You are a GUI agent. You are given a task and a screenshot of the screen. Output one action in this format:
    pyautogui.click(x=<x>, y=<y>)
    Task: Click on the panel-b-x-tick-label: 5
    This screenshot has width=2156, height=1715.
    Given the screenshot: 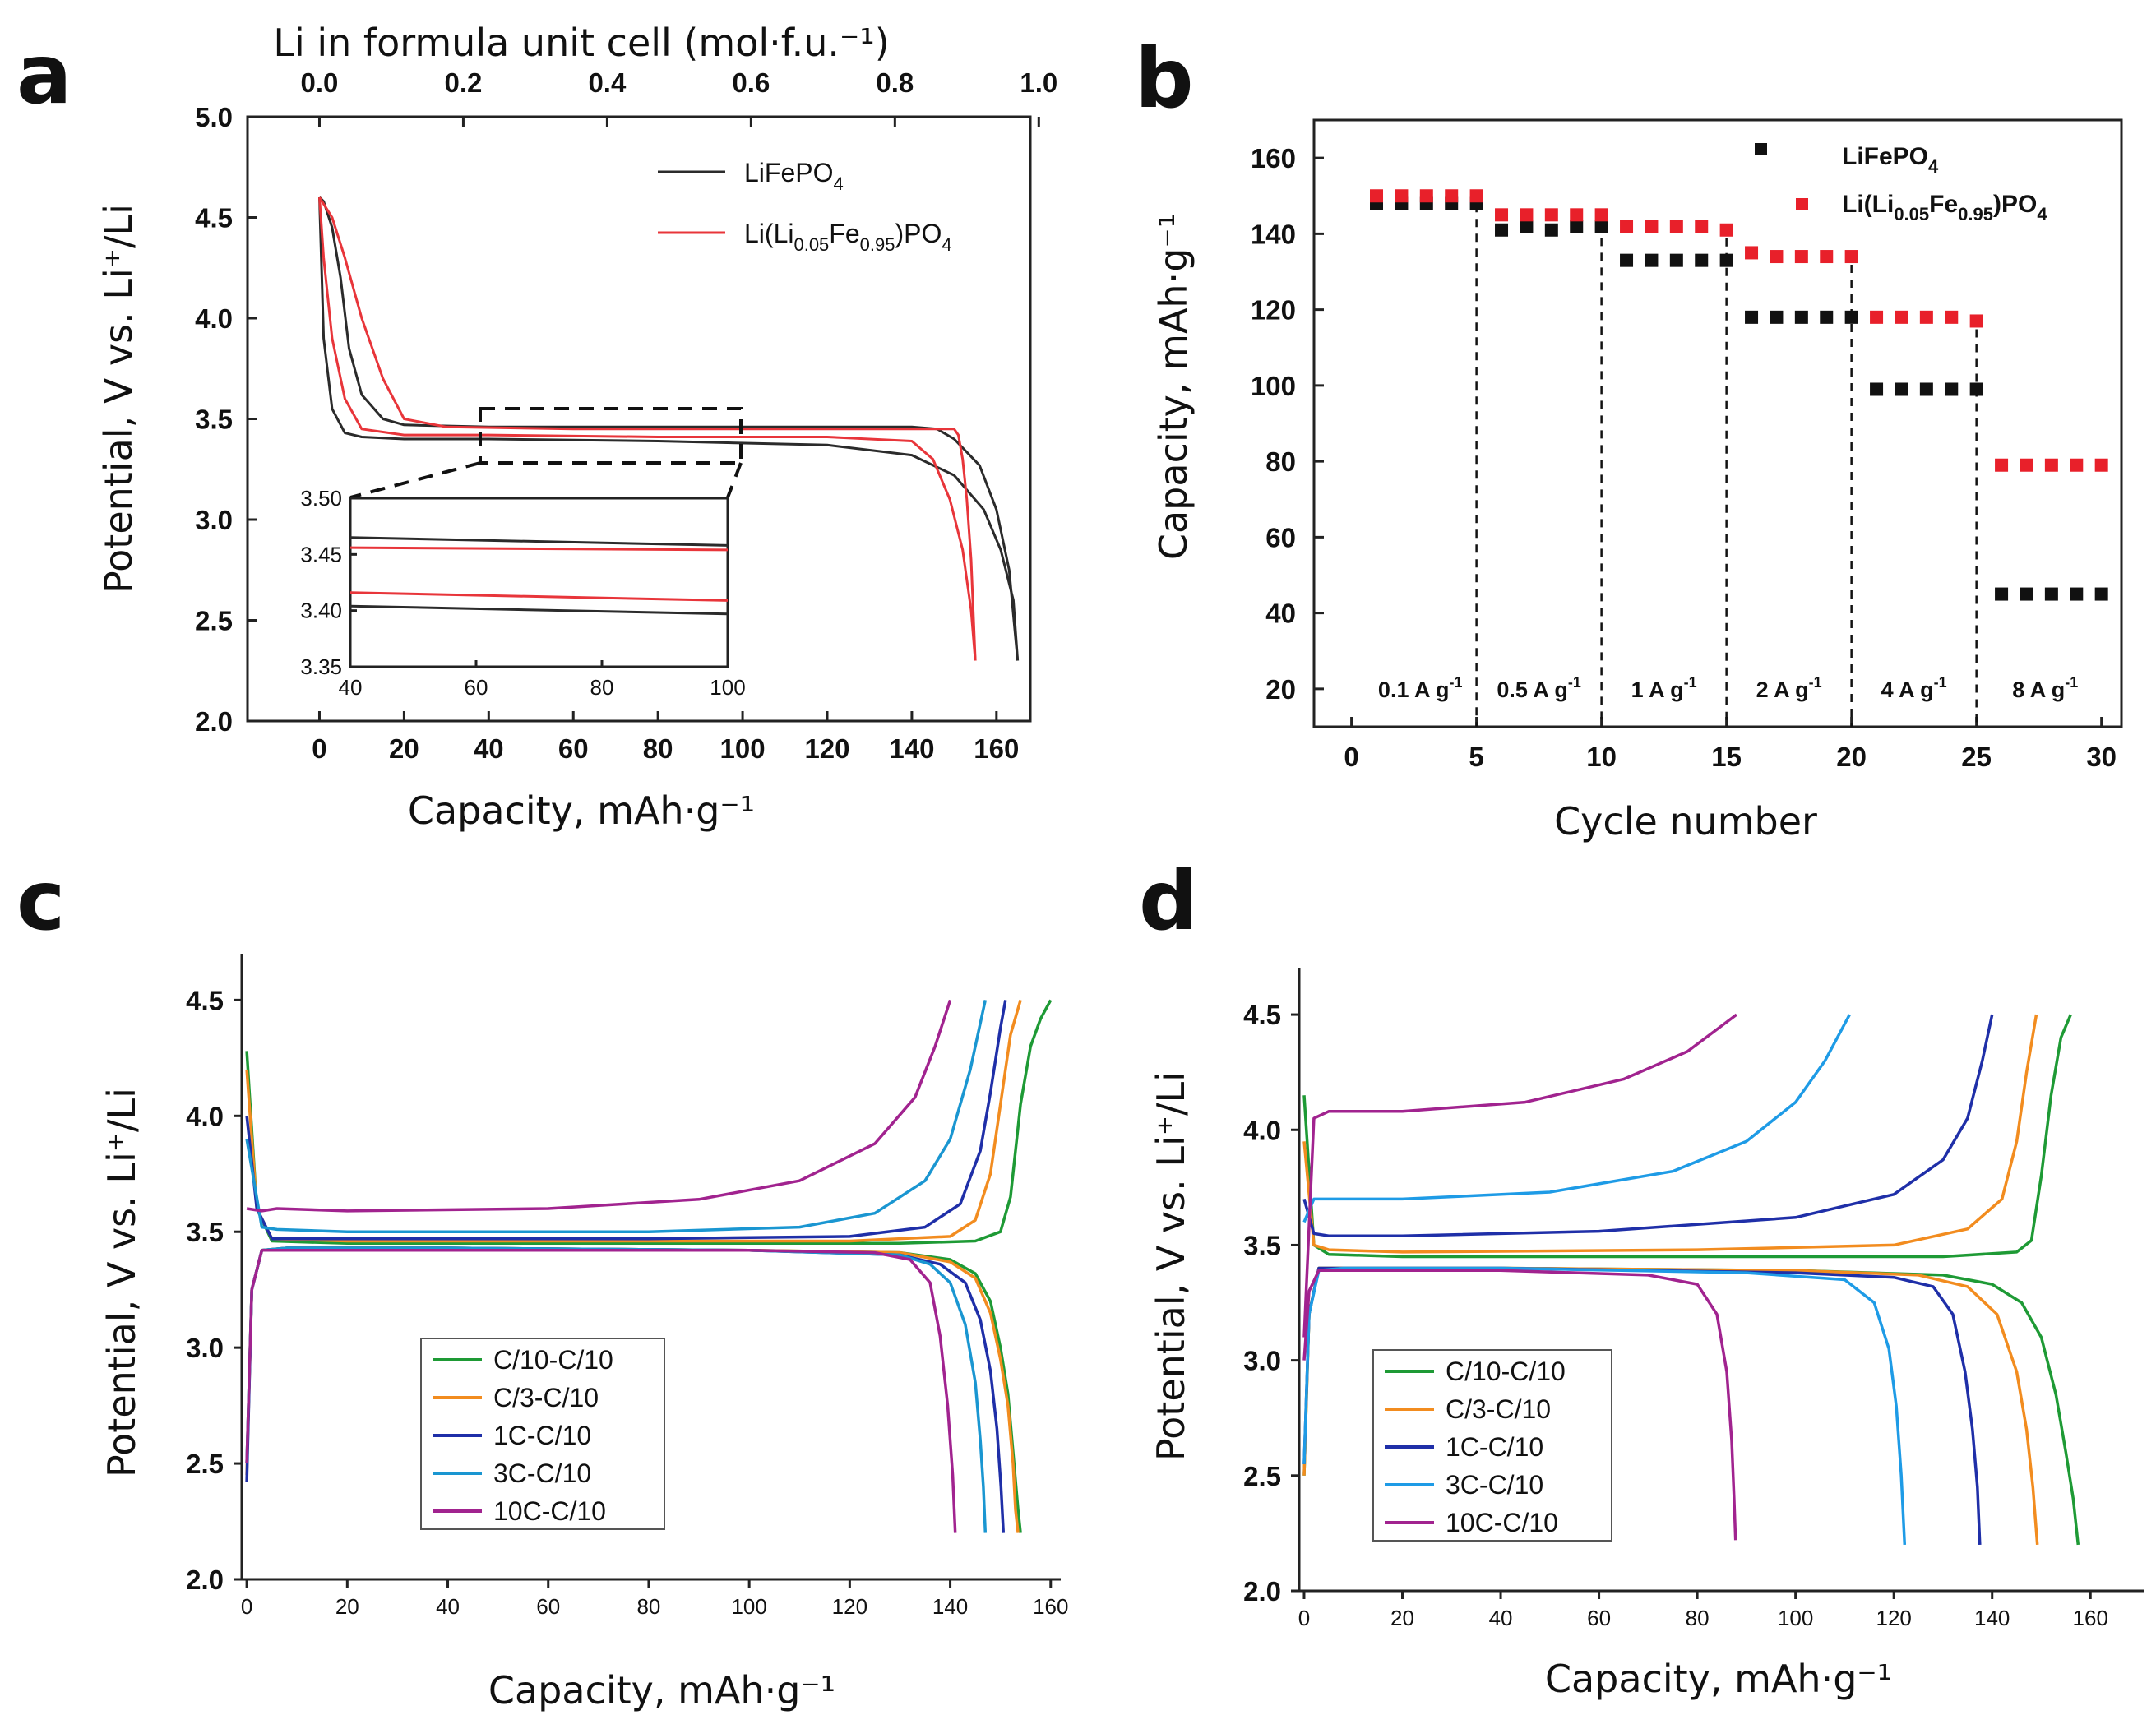 What is the action you would take?
    pyautogui.click(x=1476, y=757)
    